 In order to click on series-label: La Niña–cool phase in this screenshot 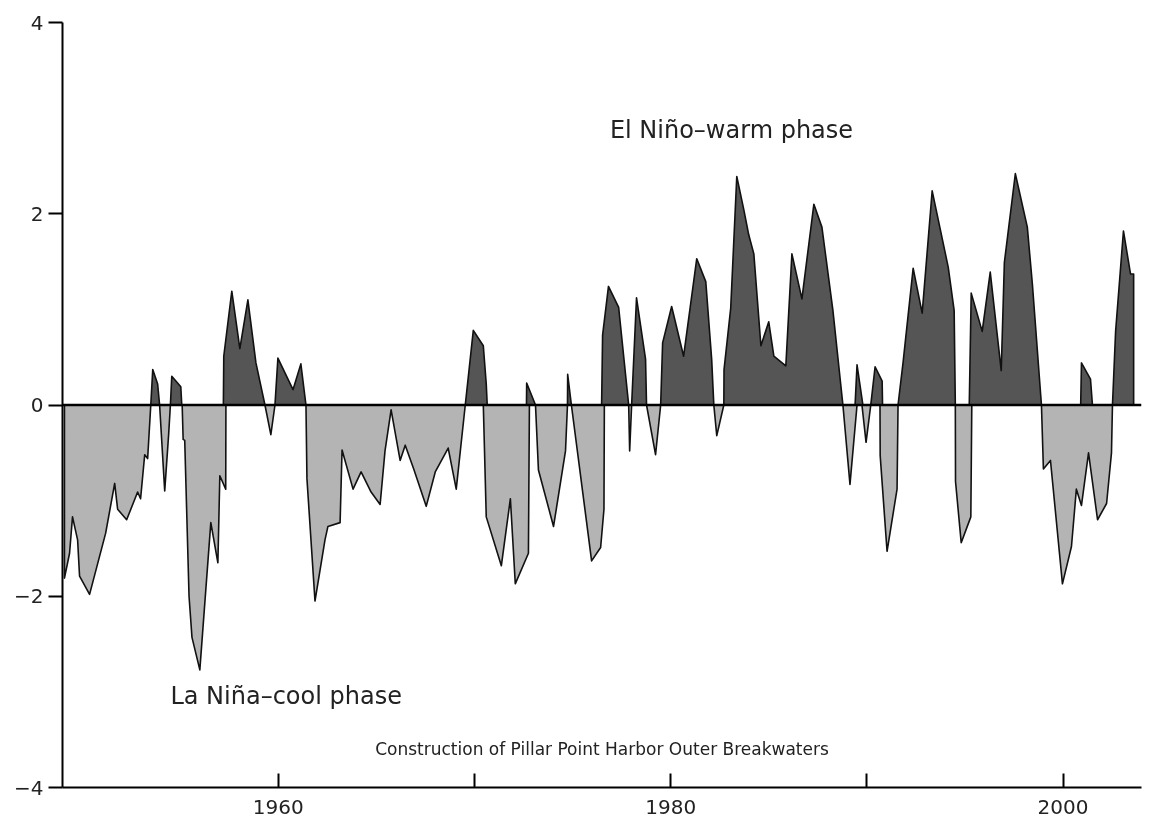, I will do `click(286, 695)`.